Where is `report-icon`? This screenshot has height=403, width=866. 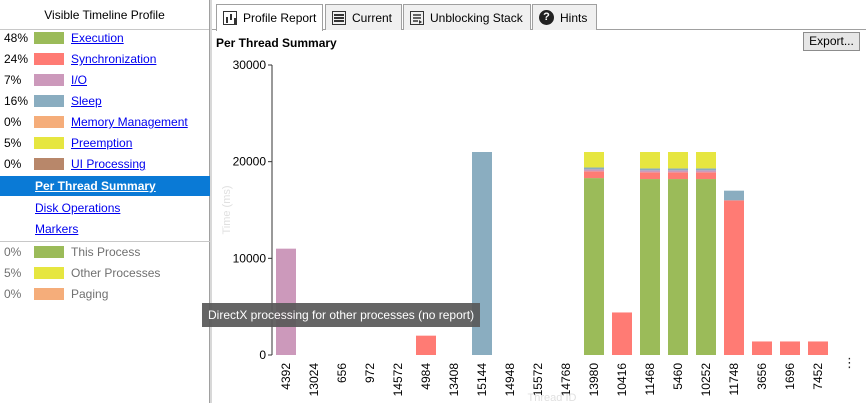
report-icon is located at coordinates (230, 18).